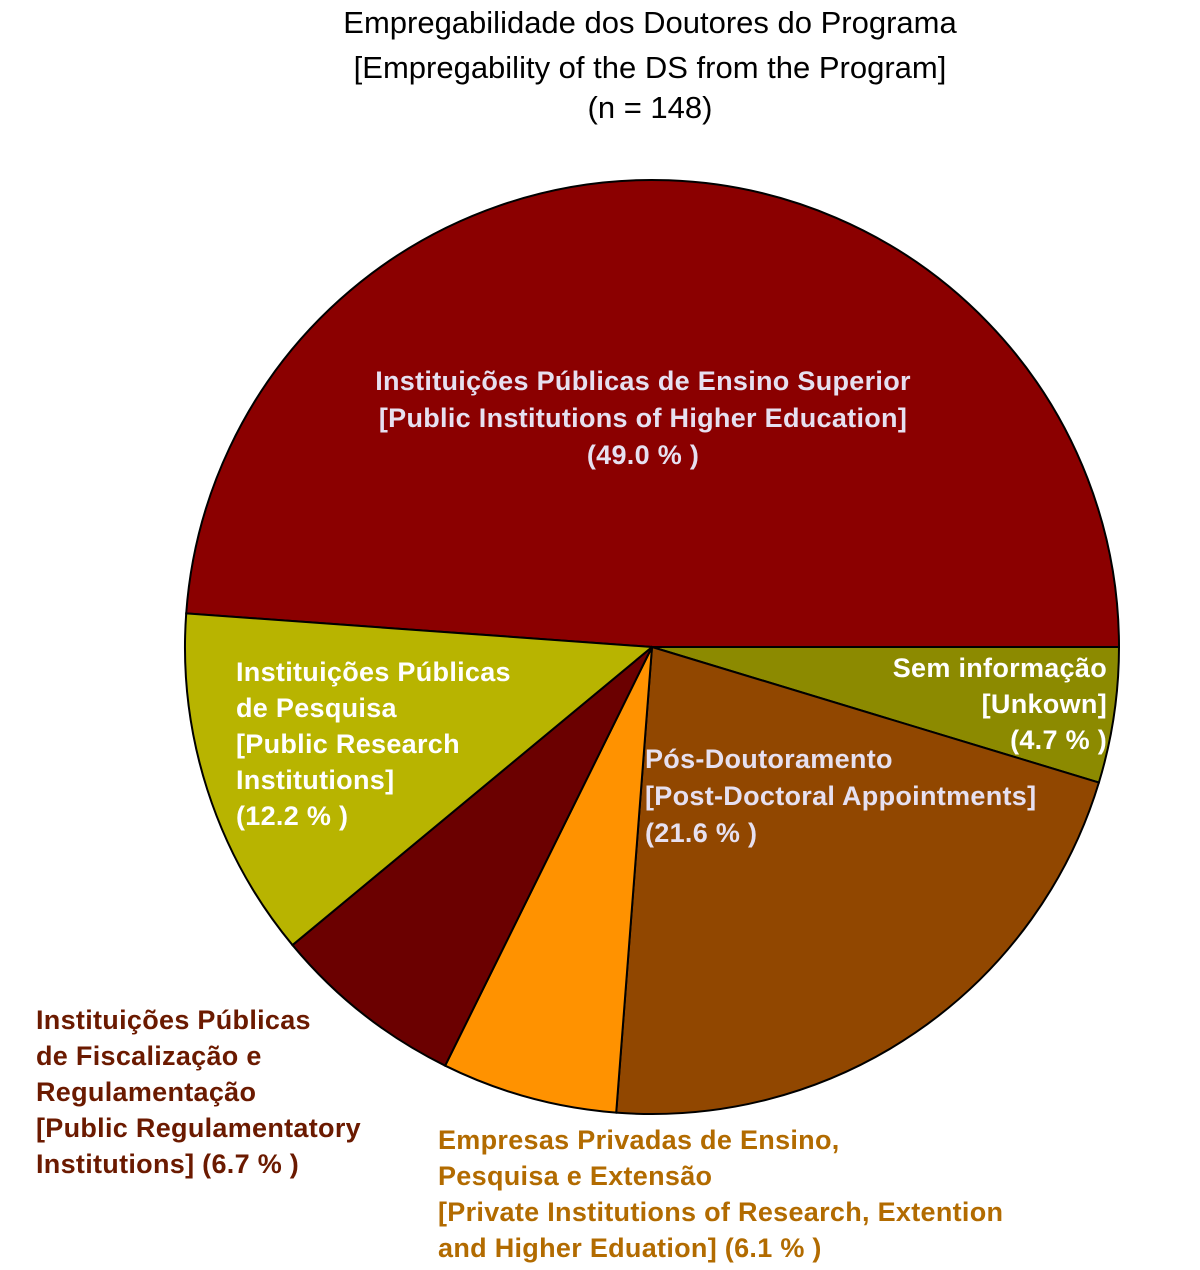  I want to click on label-post-doctoral-line-3: (21.6 % ), so click(701, 833).